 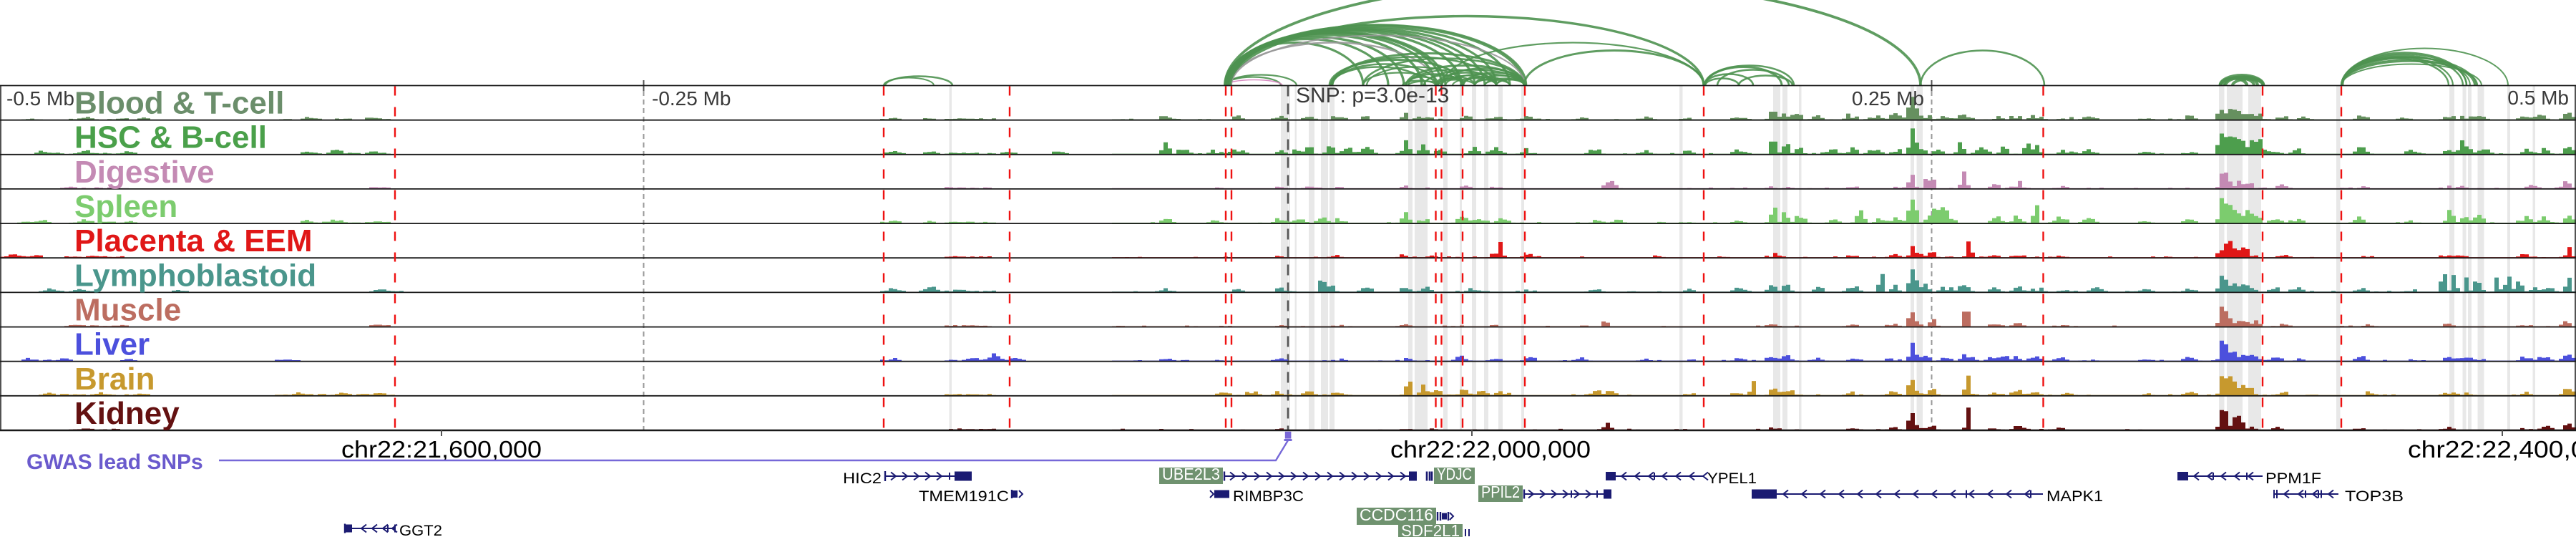 I want to click on svg-text: chr22:22,400,000, so click(x=2492, y=449).